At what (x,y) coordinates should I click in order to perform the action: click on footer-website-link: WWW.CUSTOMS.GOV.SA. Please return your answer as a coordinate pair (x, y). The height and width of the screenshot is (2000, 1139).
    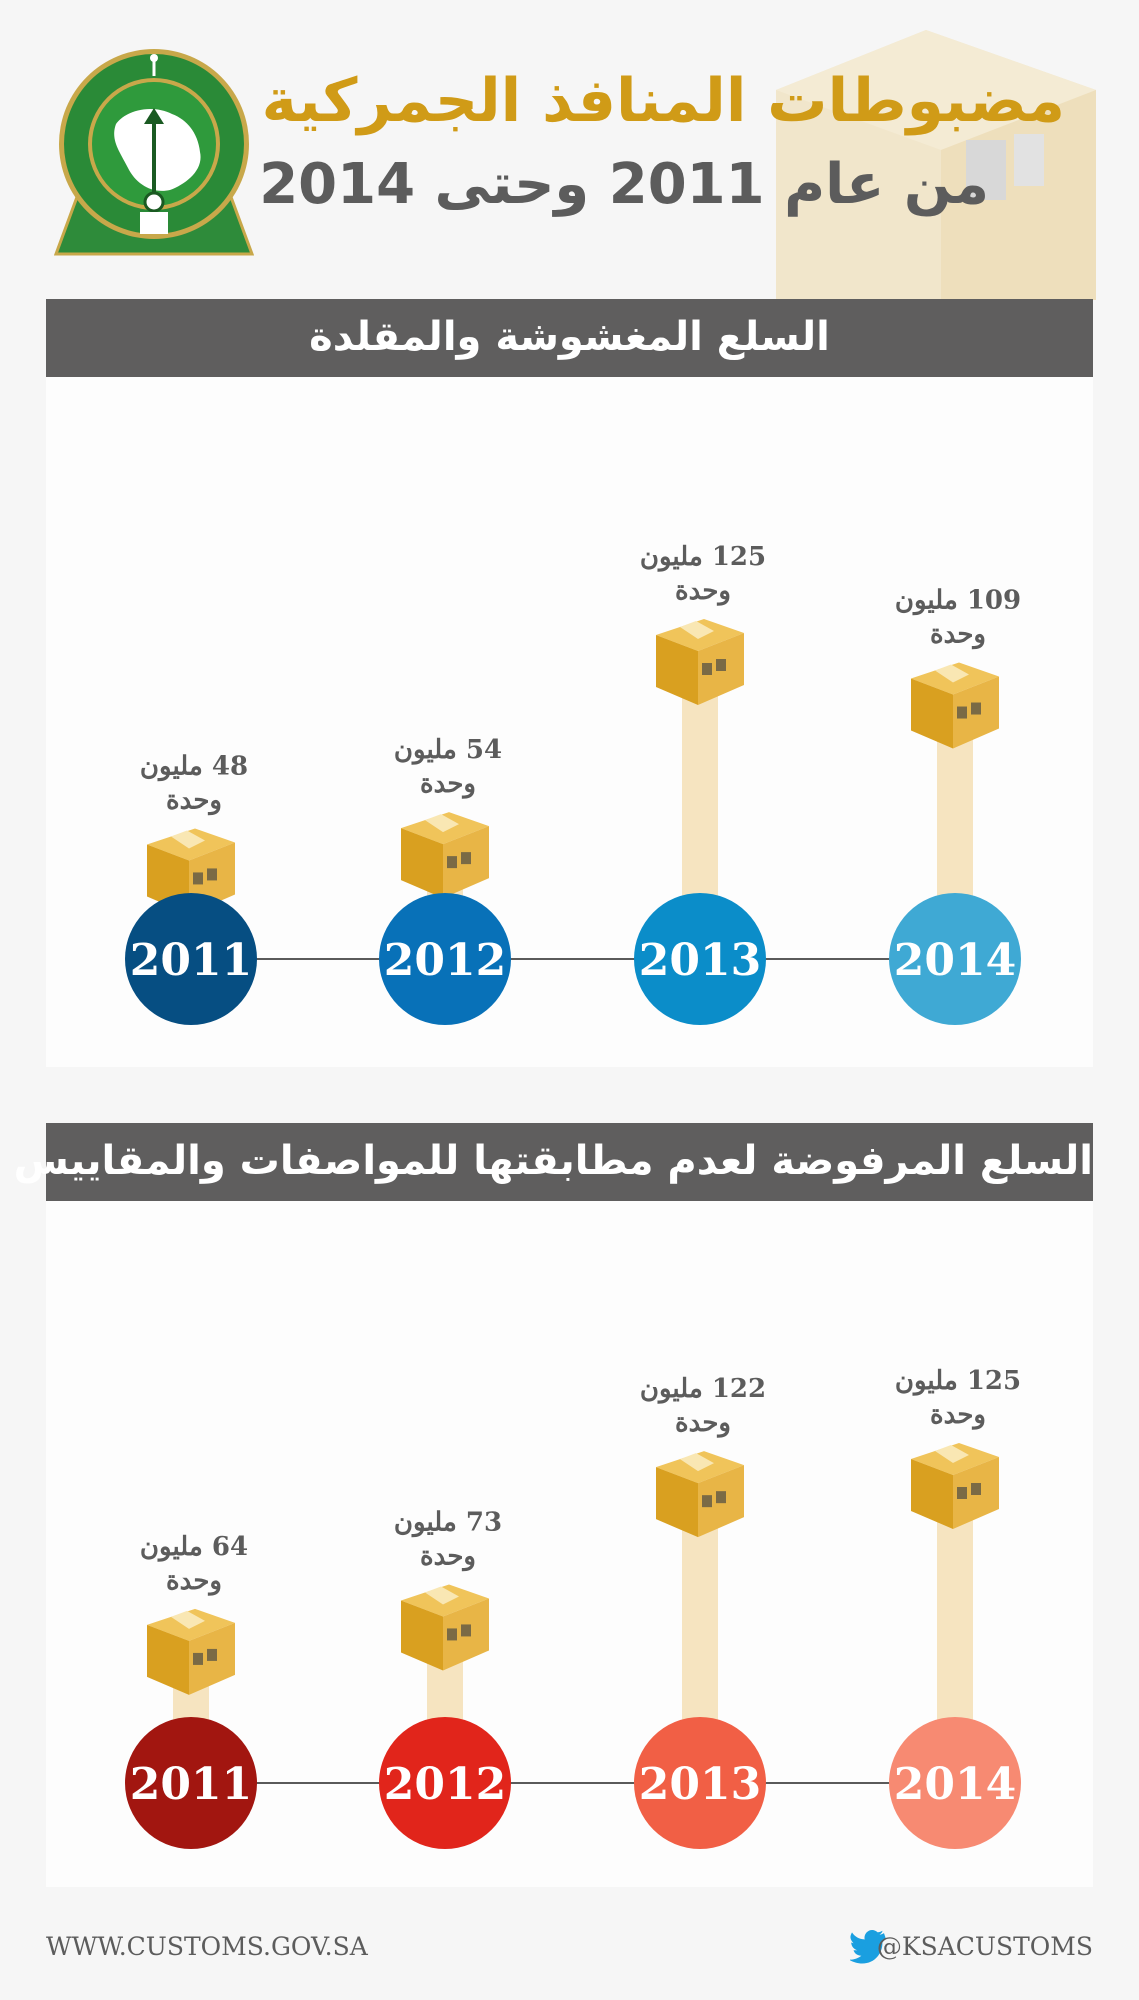
    Looking at the image, I should click on (207, 1946).